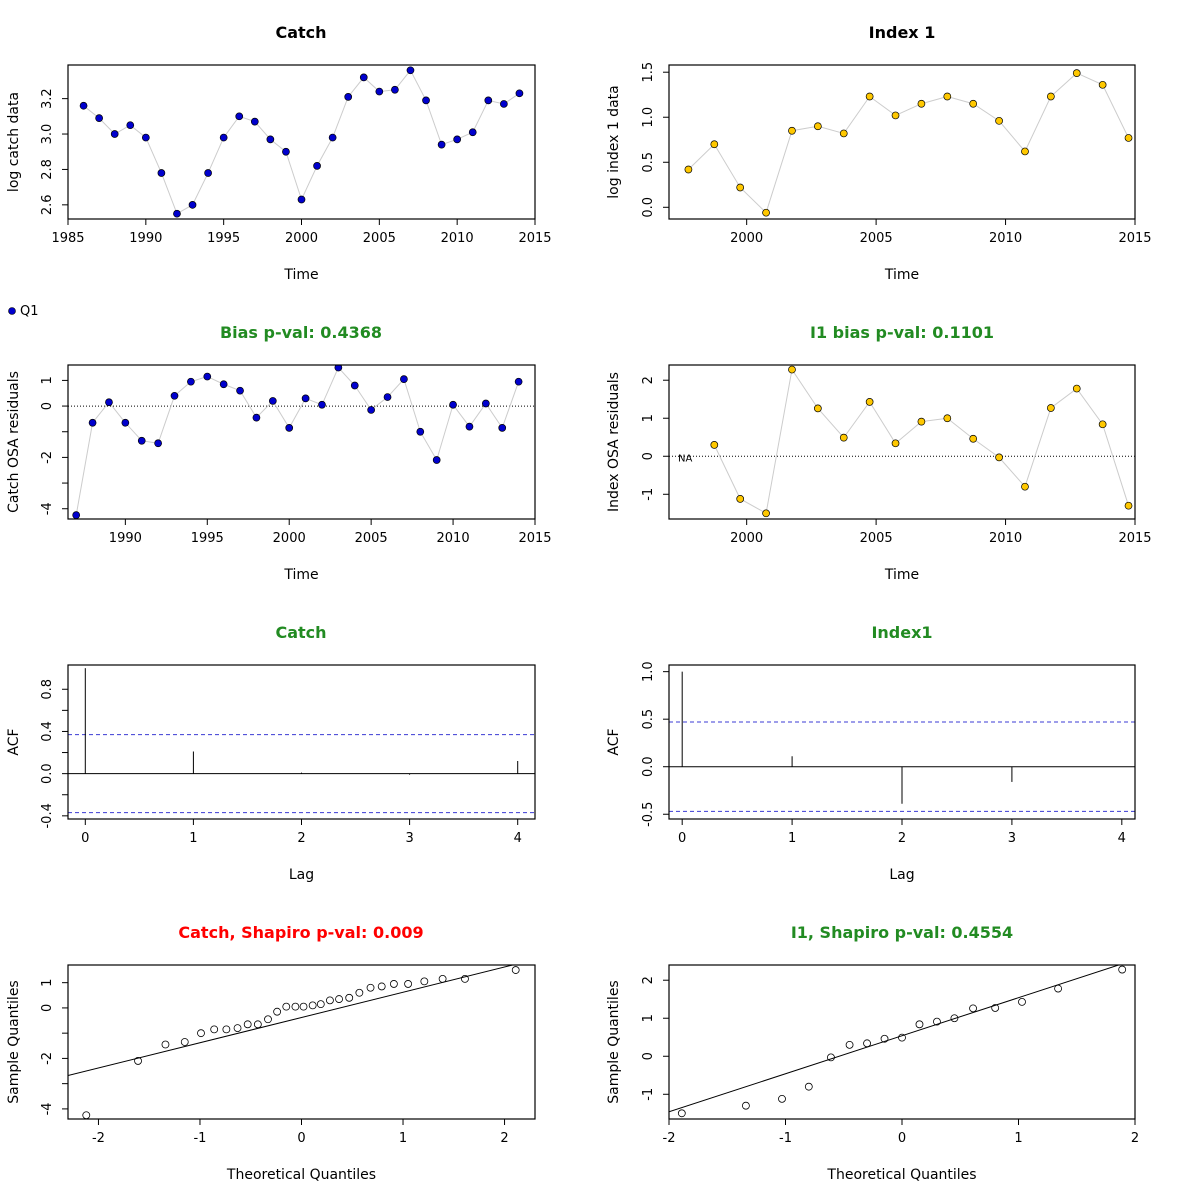 The width and height of the screenshot is (1200, 1200). I want to click on y-tick-label: 2, so click(648, 980).